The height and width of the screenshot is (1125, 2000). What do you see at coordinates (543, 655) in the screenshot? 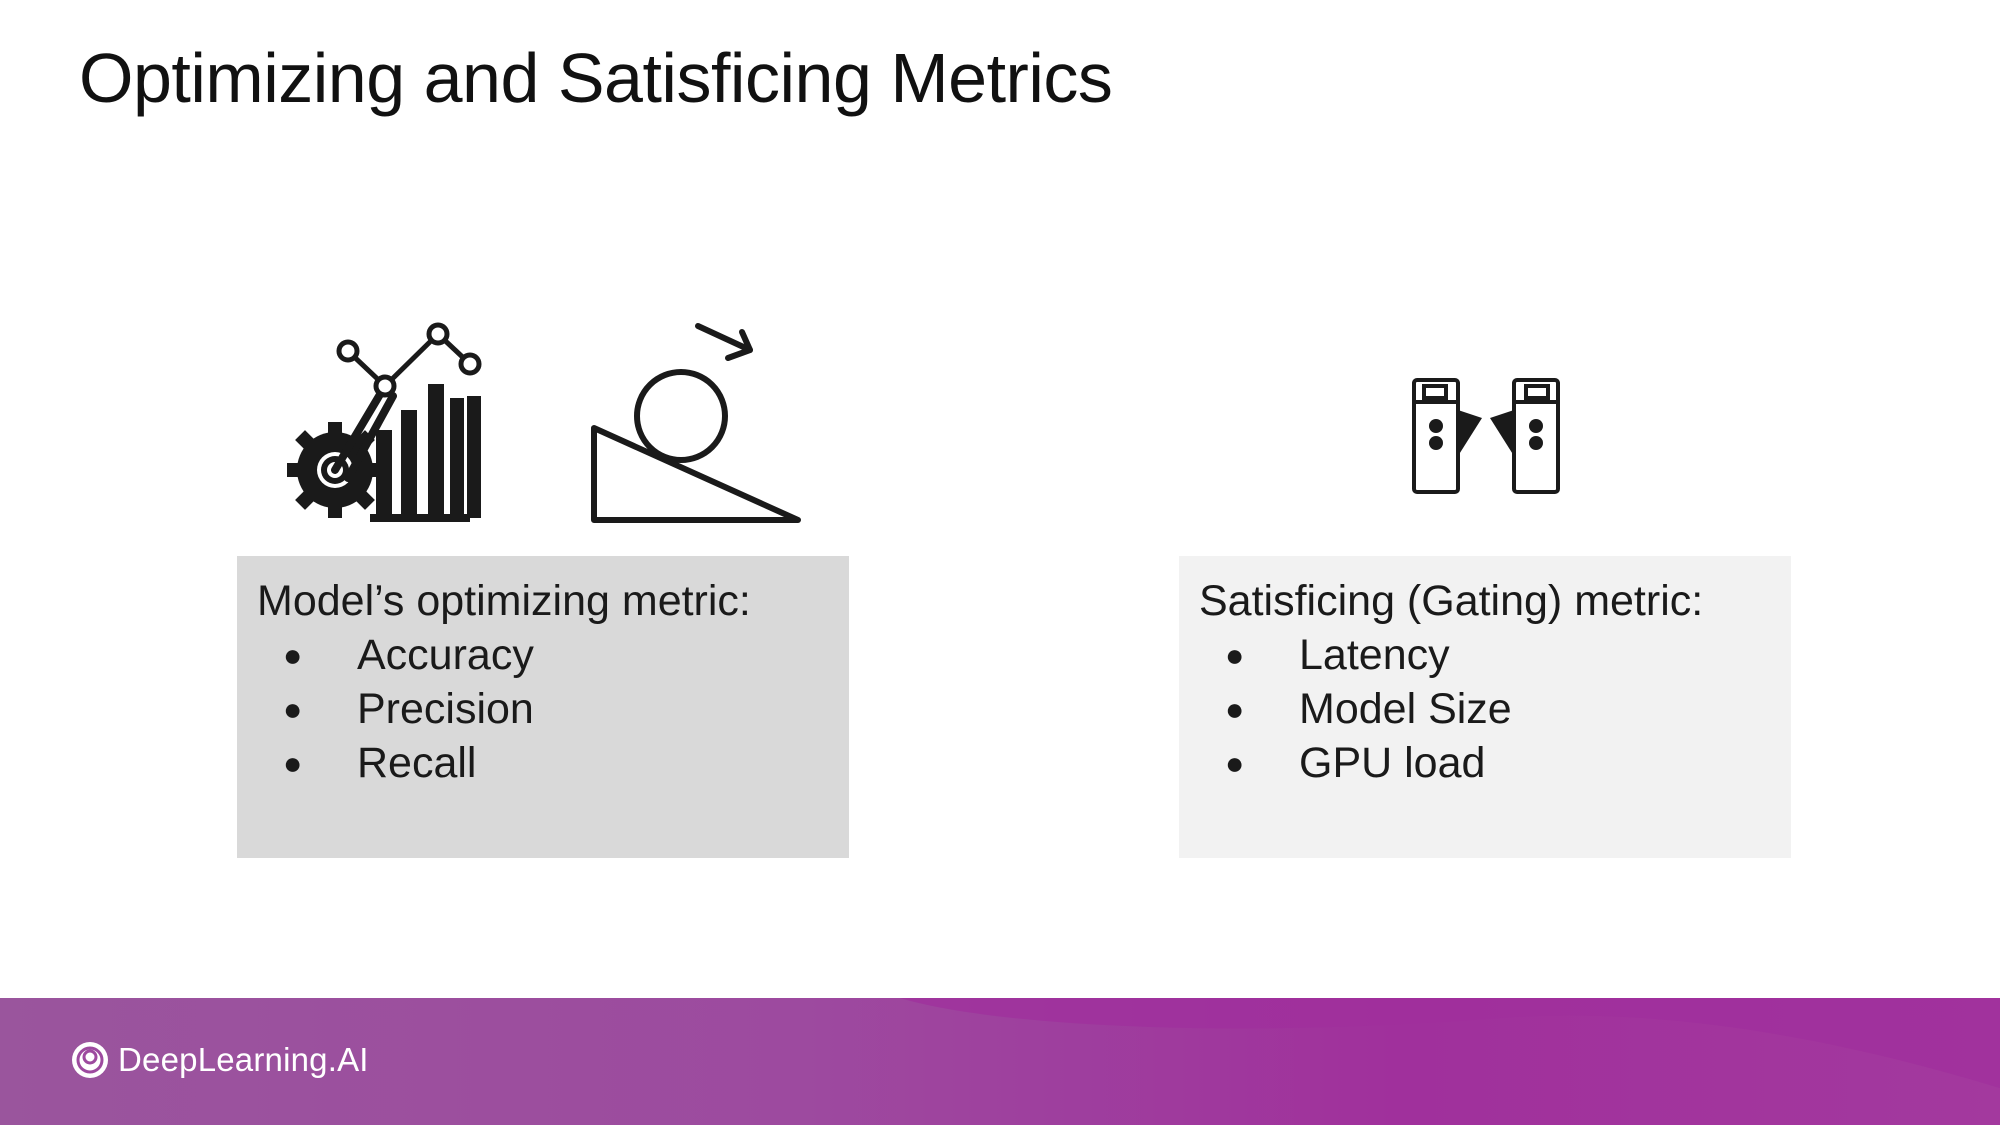
I see `list-item: ● Accuracy` at bounding box center [543, 655].